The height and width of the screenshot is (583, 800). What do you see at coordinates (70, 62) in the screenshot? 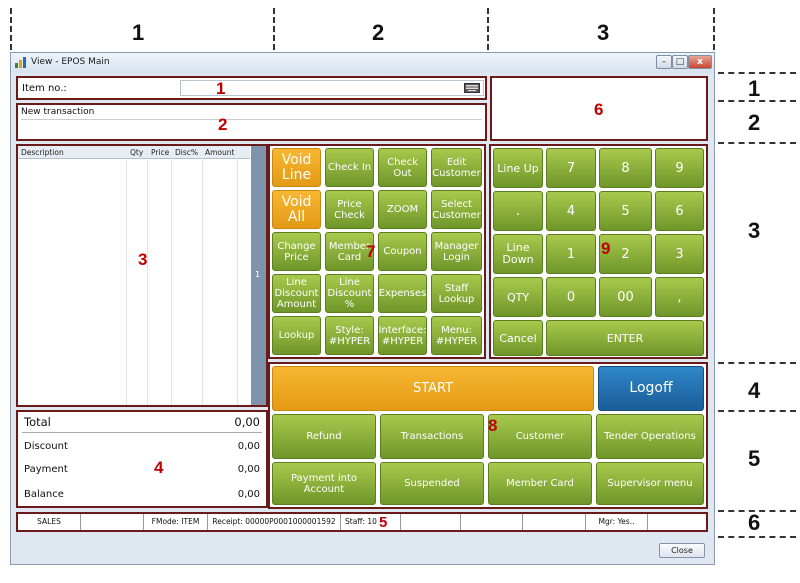
I see `window-title: View - EPOS Main` at bounding box center [70, 62].